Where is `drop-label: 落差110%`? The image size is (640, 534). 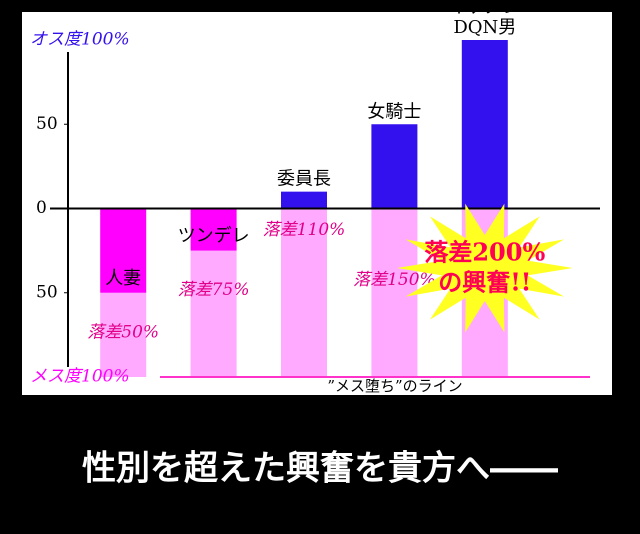
drop-label: 落差110% is located at coordinates (304, 230).